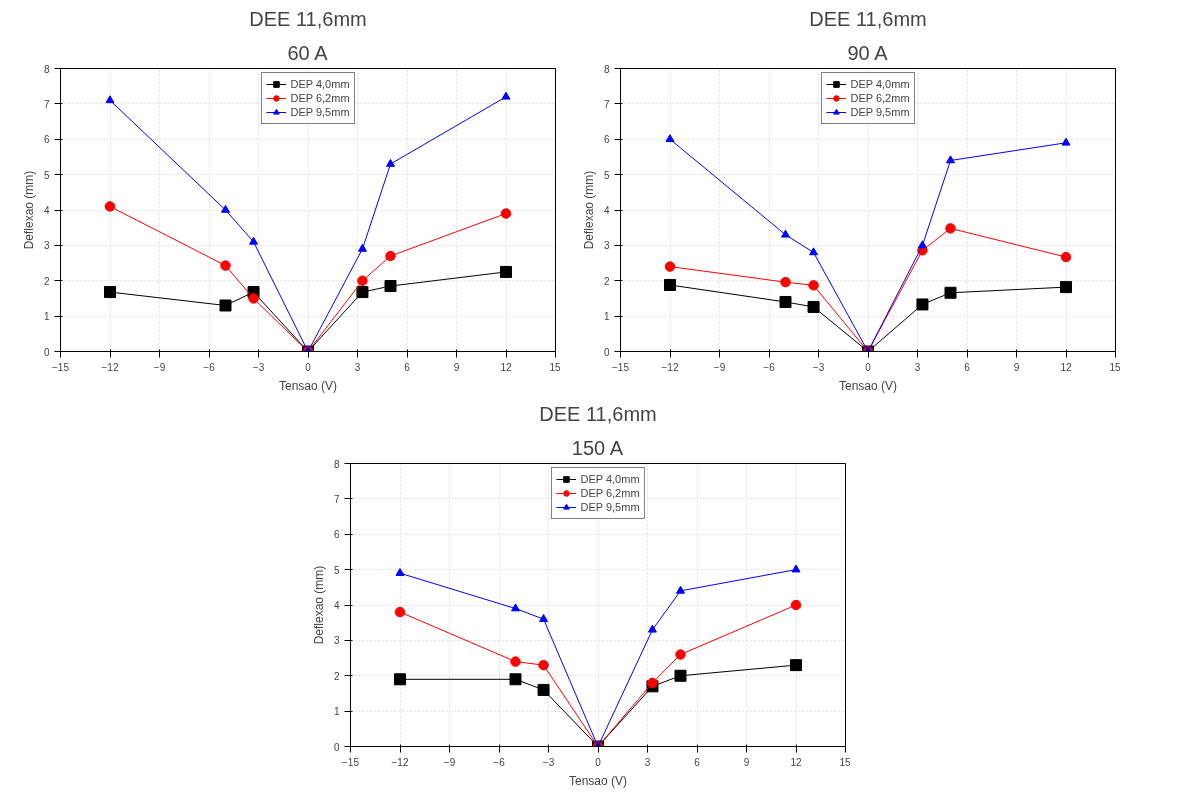  What do you see at coordinates (597, 447) in the screenshot?
I see `chart-subtitle: 150 A` at bounding box center [597, 447].